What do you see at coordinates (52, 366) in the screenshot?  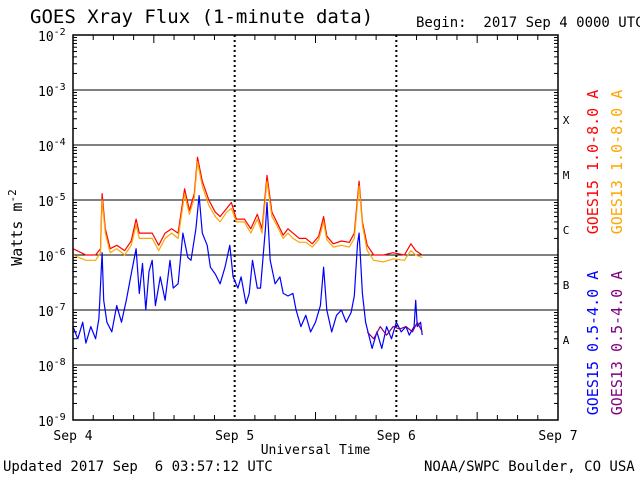 I see `y-tick-label: 10⁻⁸` at bounding box center [52, 366].